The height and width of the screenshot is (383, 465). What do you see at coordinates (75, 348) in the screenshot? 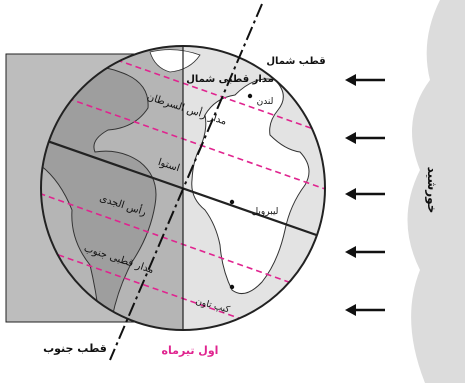
I see `south-pole-label: قطب جنوب` at bounding box center [75, 348].